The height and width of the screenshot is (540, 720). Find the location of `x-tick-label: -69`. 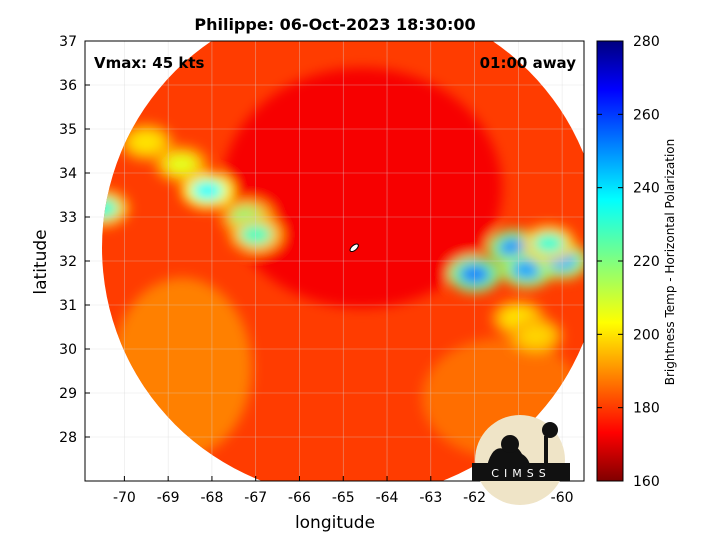

x-tick-label: -69 is located at coordinates (168, 498).